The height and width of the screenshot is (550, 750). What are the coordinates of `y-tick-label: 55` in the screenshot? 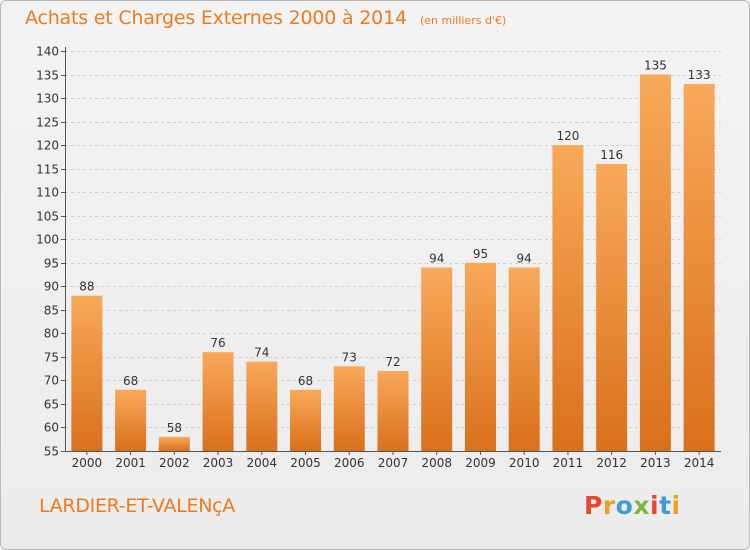 It's located at (51, 452).